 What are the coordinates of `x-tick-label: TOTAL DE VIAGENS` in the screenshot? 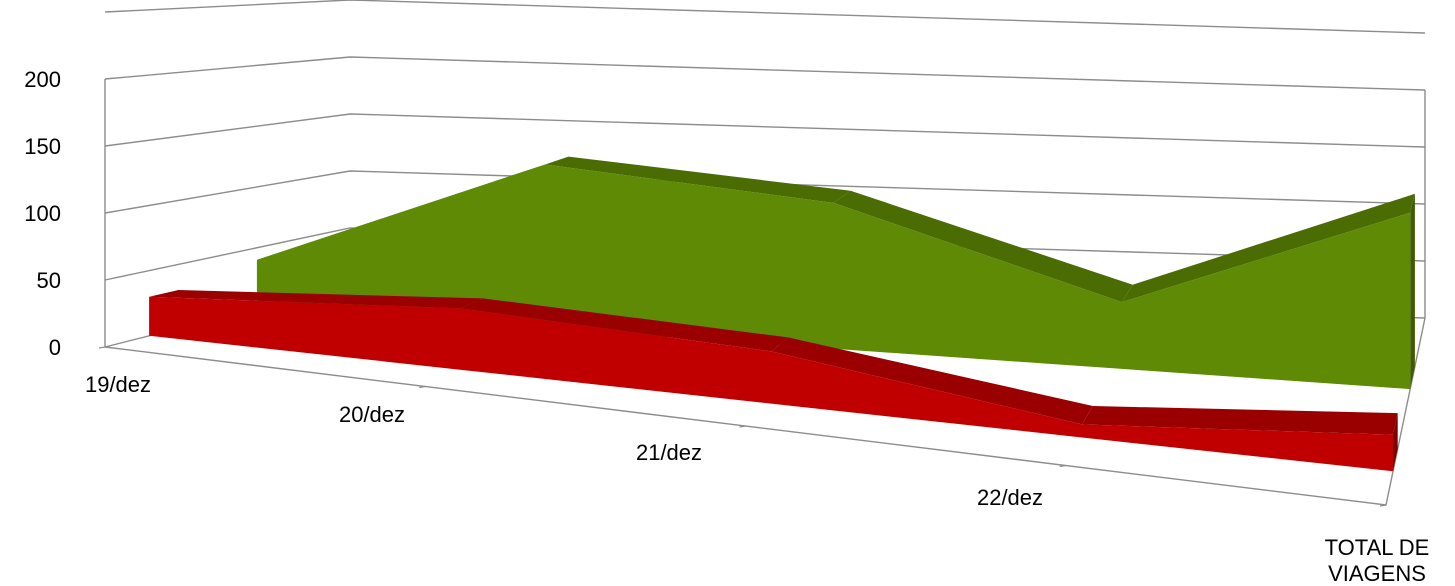 It's located at (1377, 560).